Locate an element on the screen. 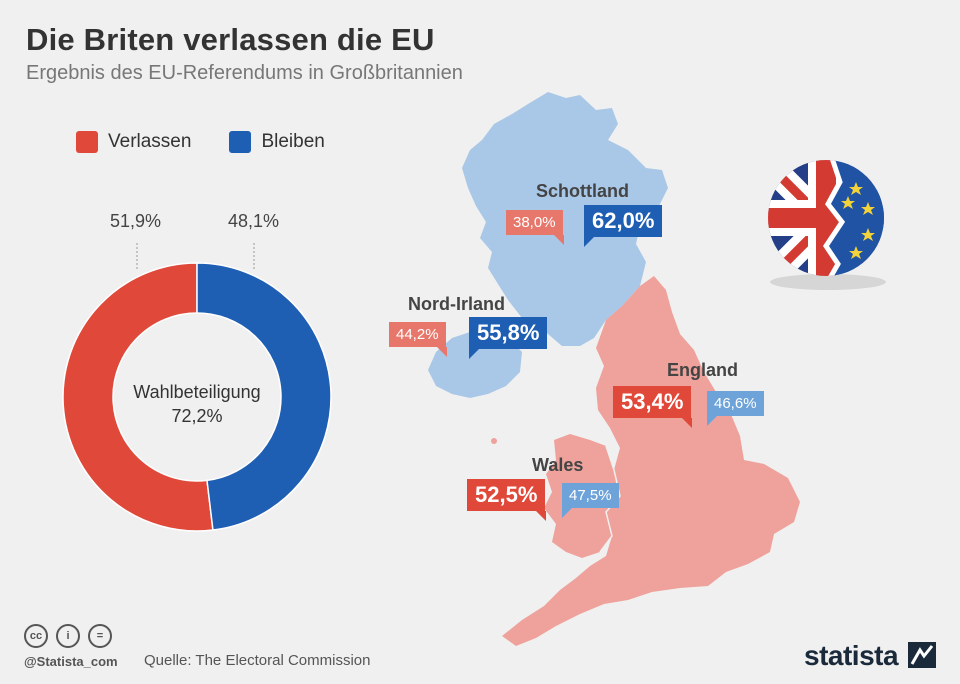 The width and height of the screenshot is (960, 684). donut-slices is located at coordinates (197, 397).